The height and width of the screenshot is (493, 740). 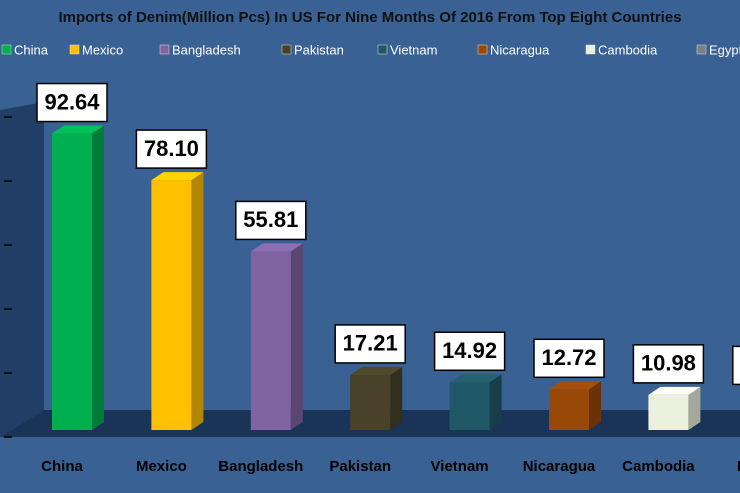 What do you see at coordinates (738, 466) in the screenshot?
I see `x-tick-label: Egypt` at bounding box center [738, 466].